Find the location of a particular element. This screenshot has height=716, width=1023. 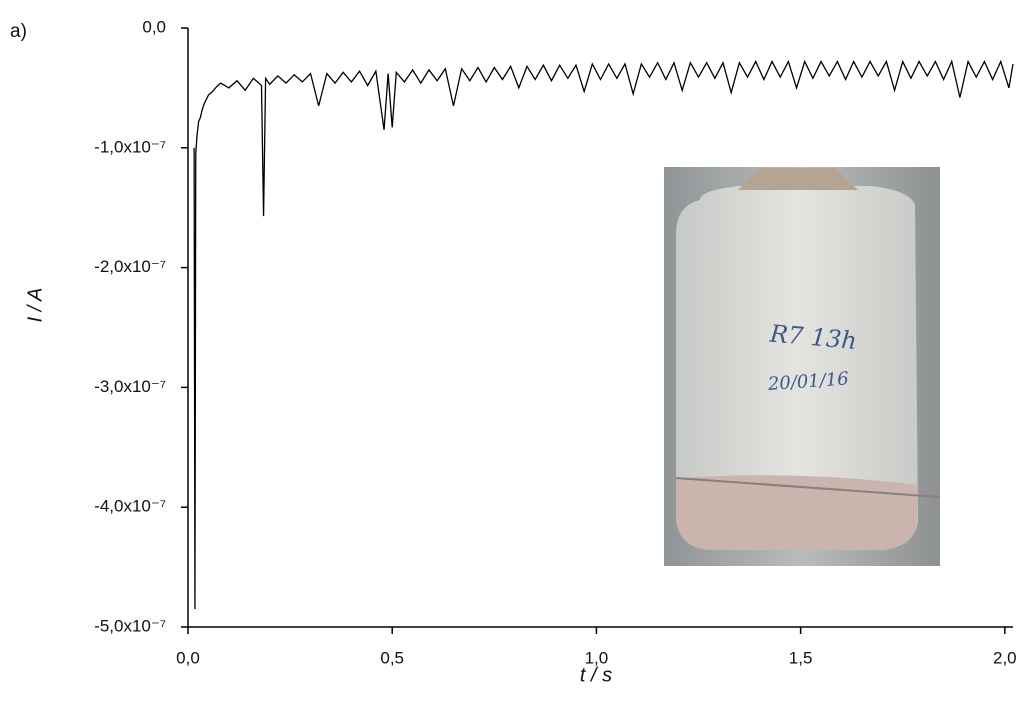

panel-label: a) is located at coordinates (18, 31).